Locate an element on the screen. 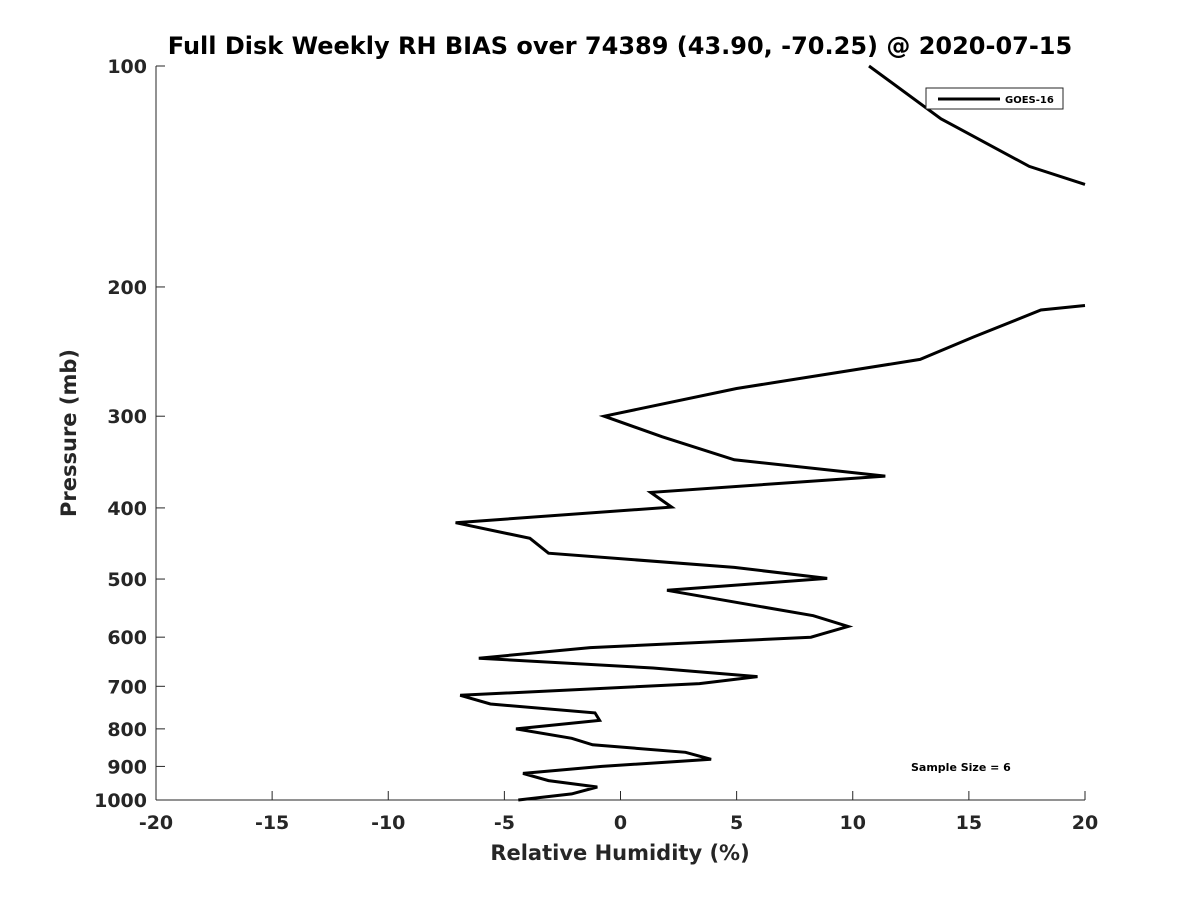 This screenshot has height=900, width=1200. y-tick-label: 900 is located at coordinates (127, 767).